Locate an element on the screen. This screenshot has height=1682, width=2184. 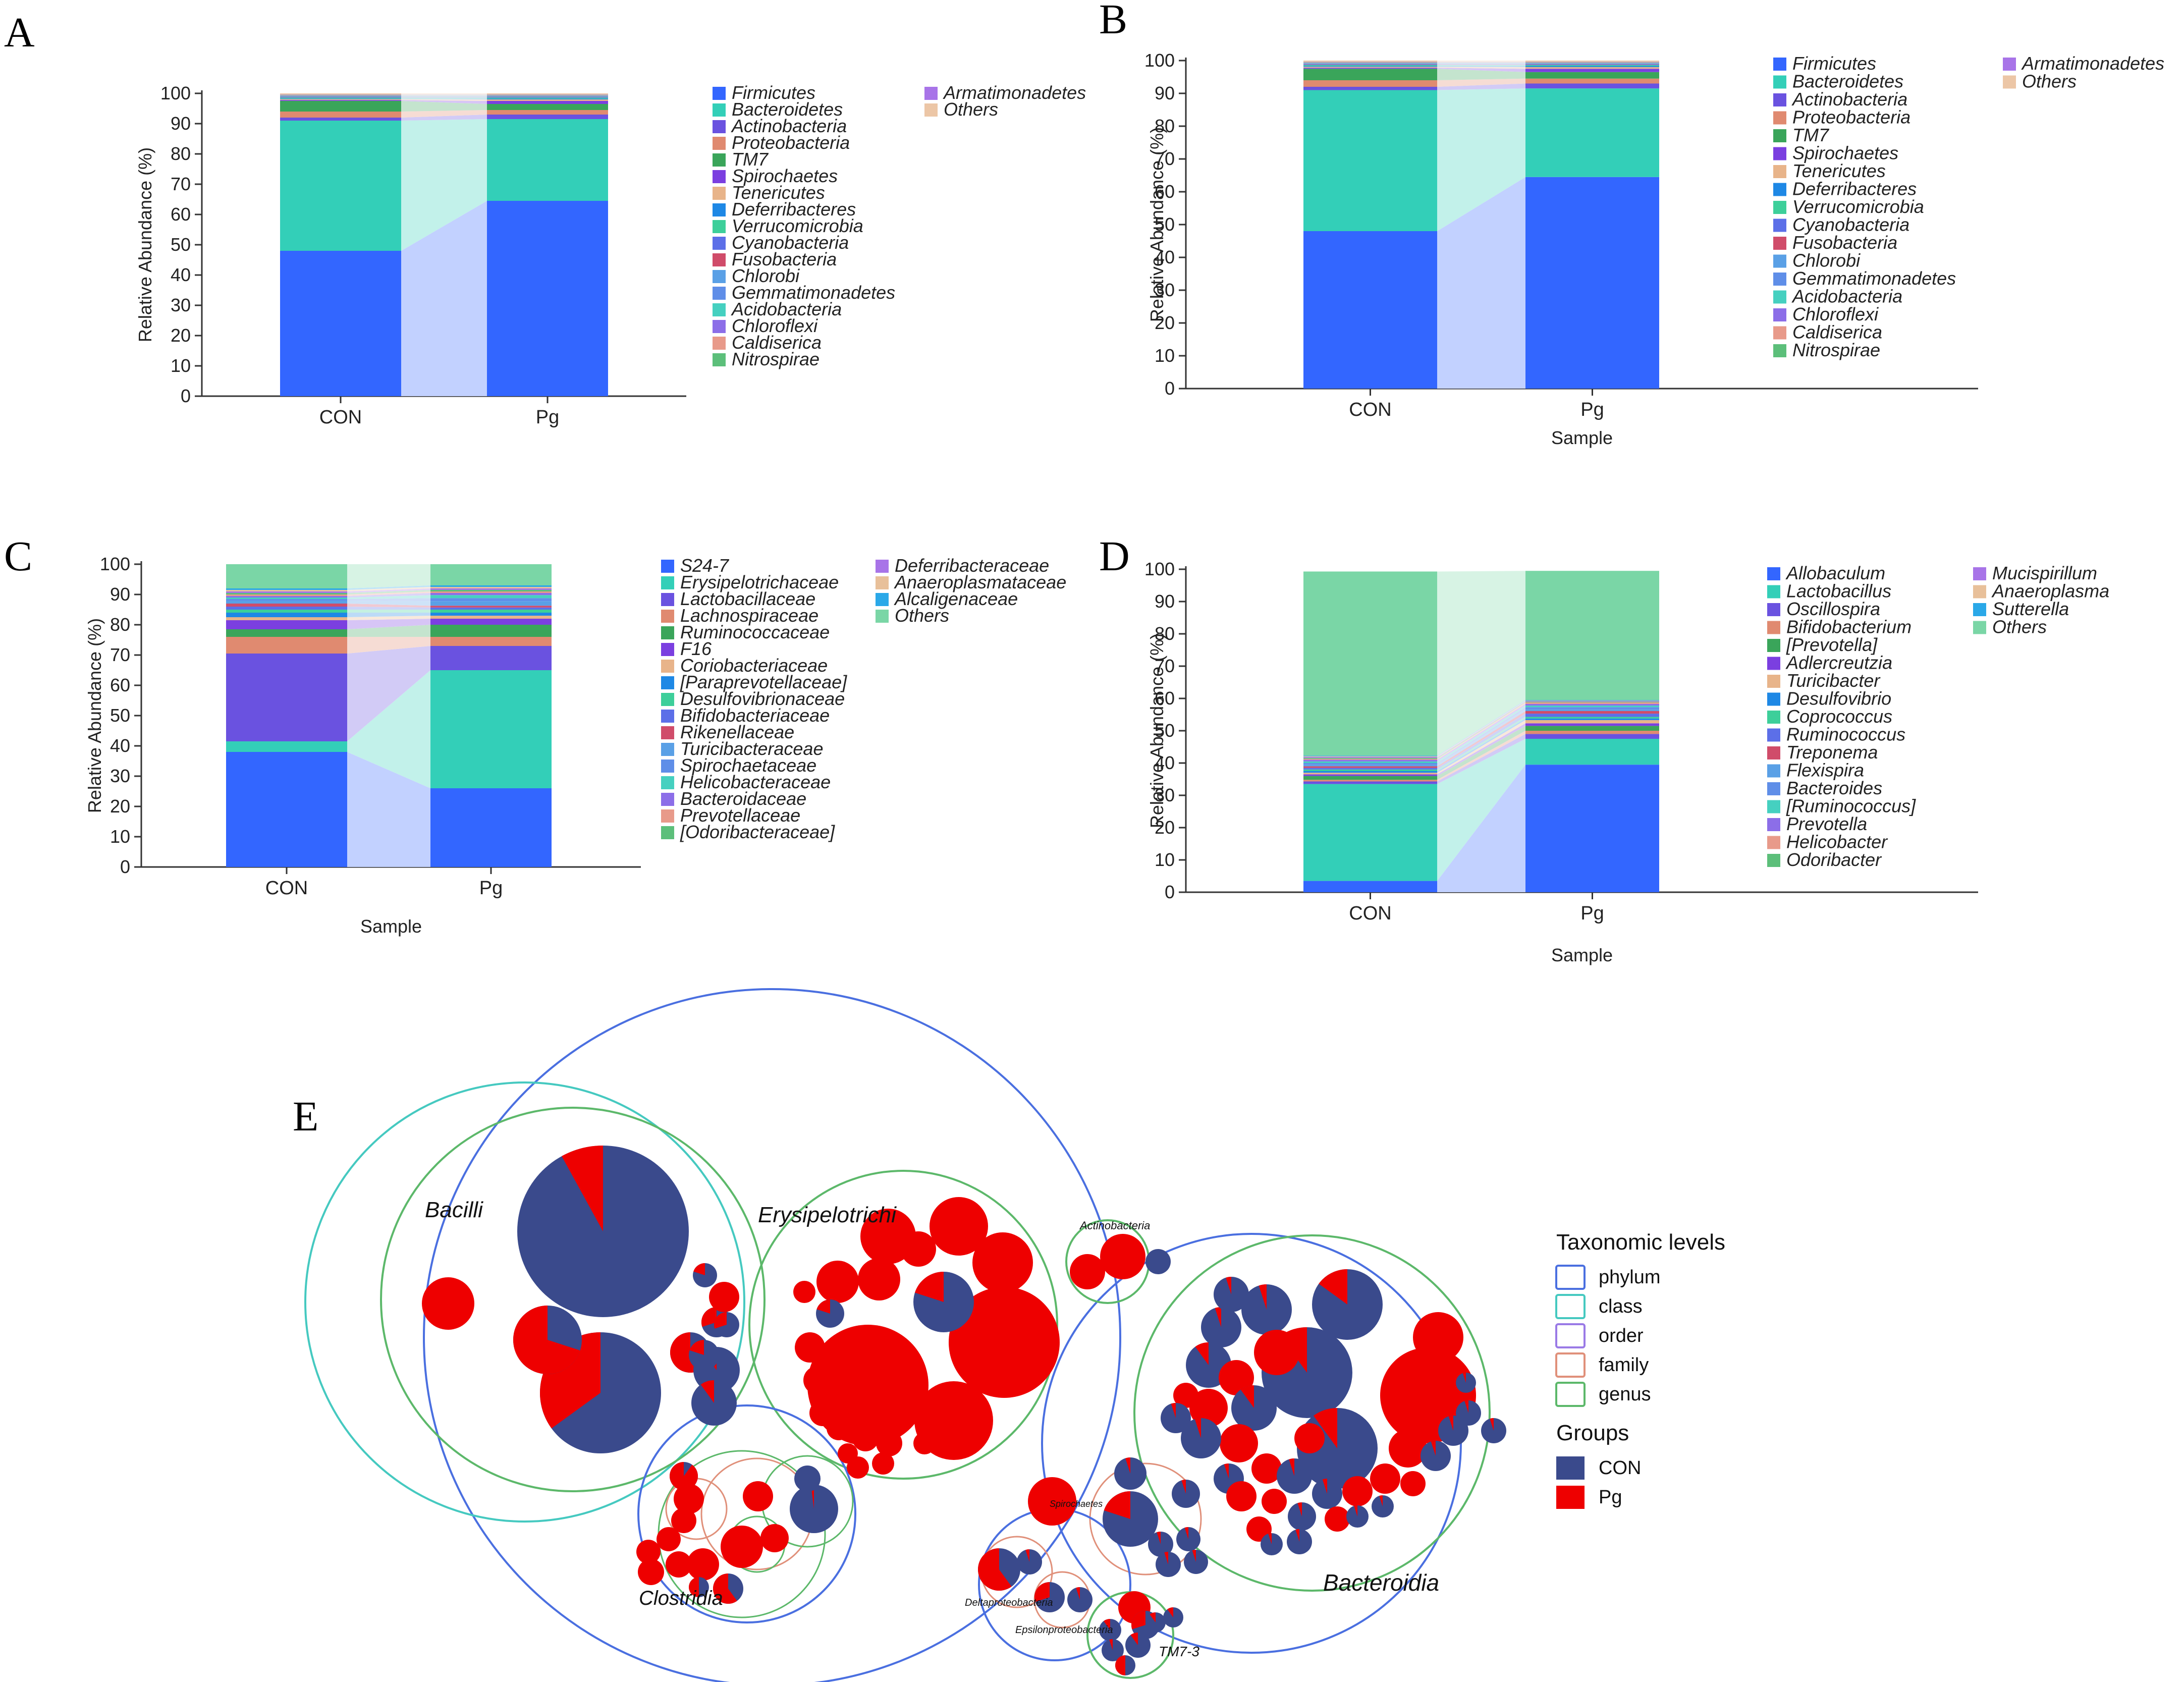
legend-label: Flexispira is located at coordinates (1825, 771).